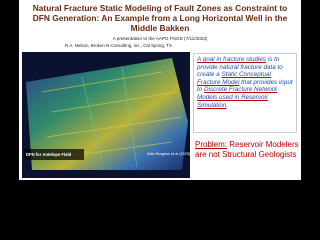 The image size is (320, 240). I want to click on problem-label: Problem:, so click(211, 144).